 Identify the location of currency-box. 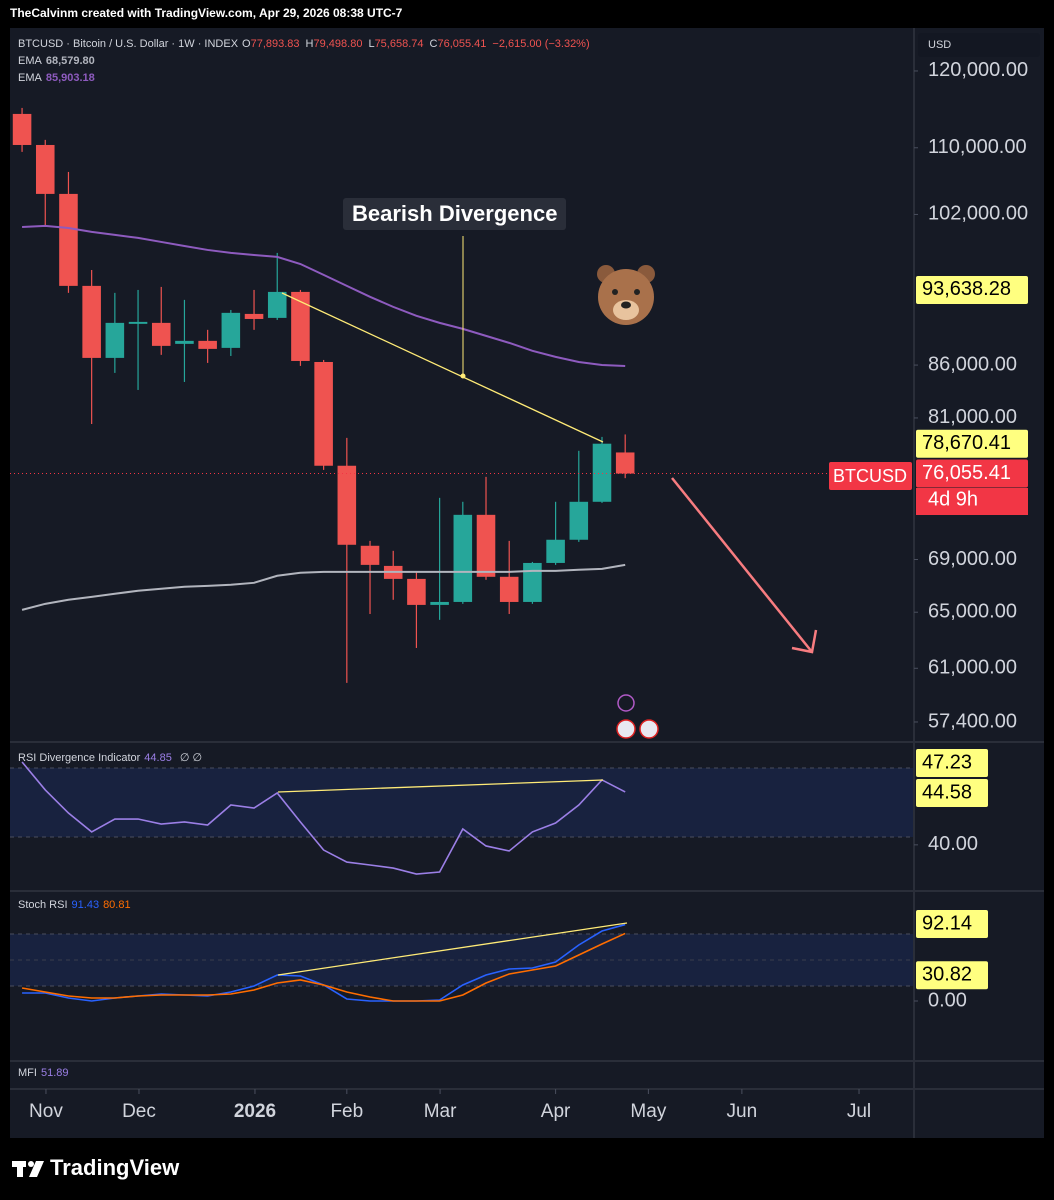
(979, 45).